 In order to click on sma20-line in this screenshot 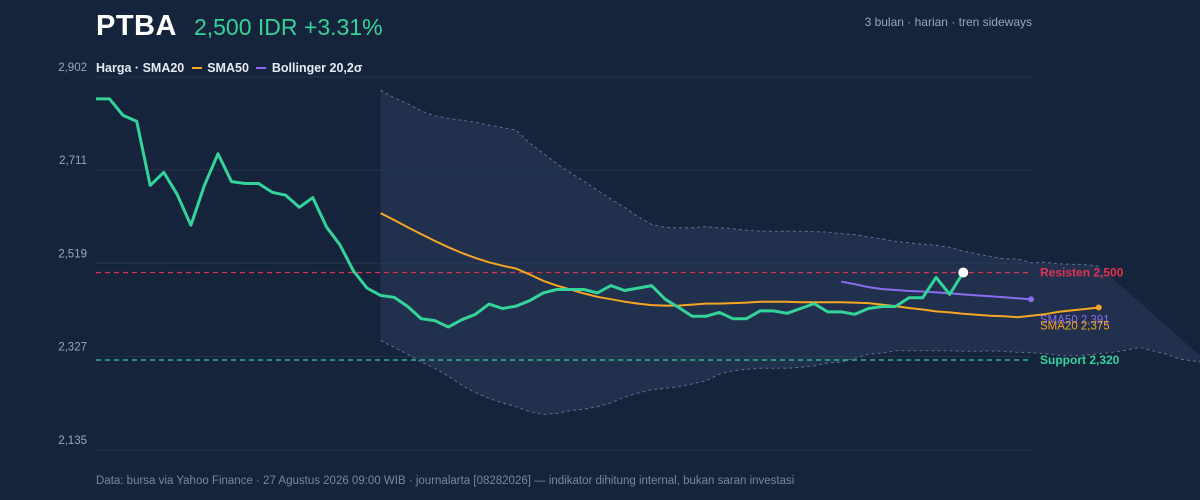, I will do `click(739, 265)`.